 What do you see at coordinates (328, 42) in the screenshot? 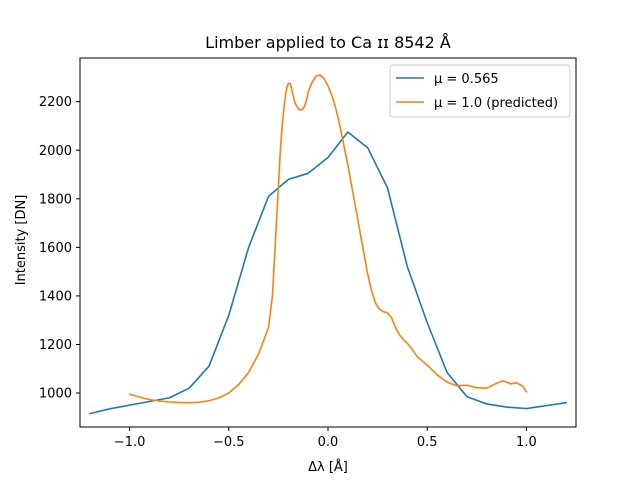
I see `chart-title: Limber applied to Ca ɪɪ 8542 Å` at bounding box center [328, 42].